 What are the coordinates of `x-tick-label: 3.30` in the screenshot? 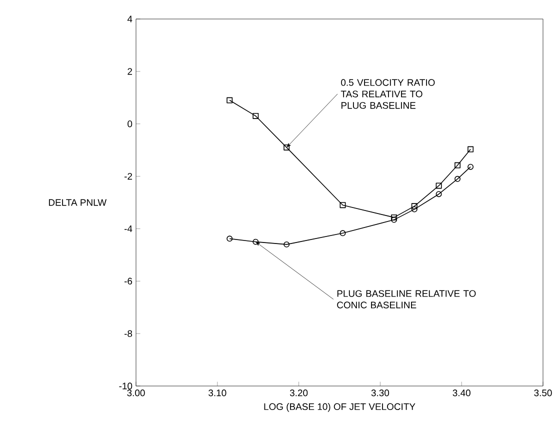 It's located at (380, 393).